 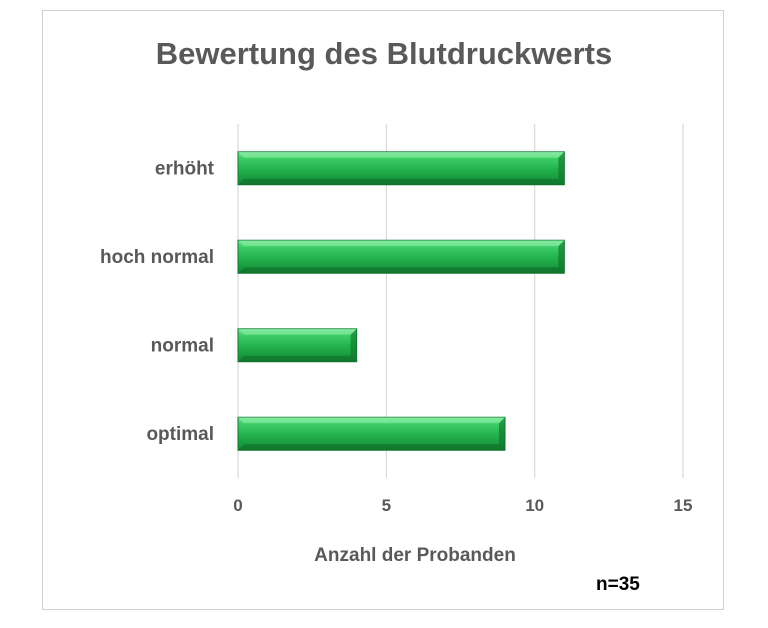 What do you see at coordinates (534, 505) in the screenshot?
I see `x-tick-label: 10` at bounding box center [534, 505].